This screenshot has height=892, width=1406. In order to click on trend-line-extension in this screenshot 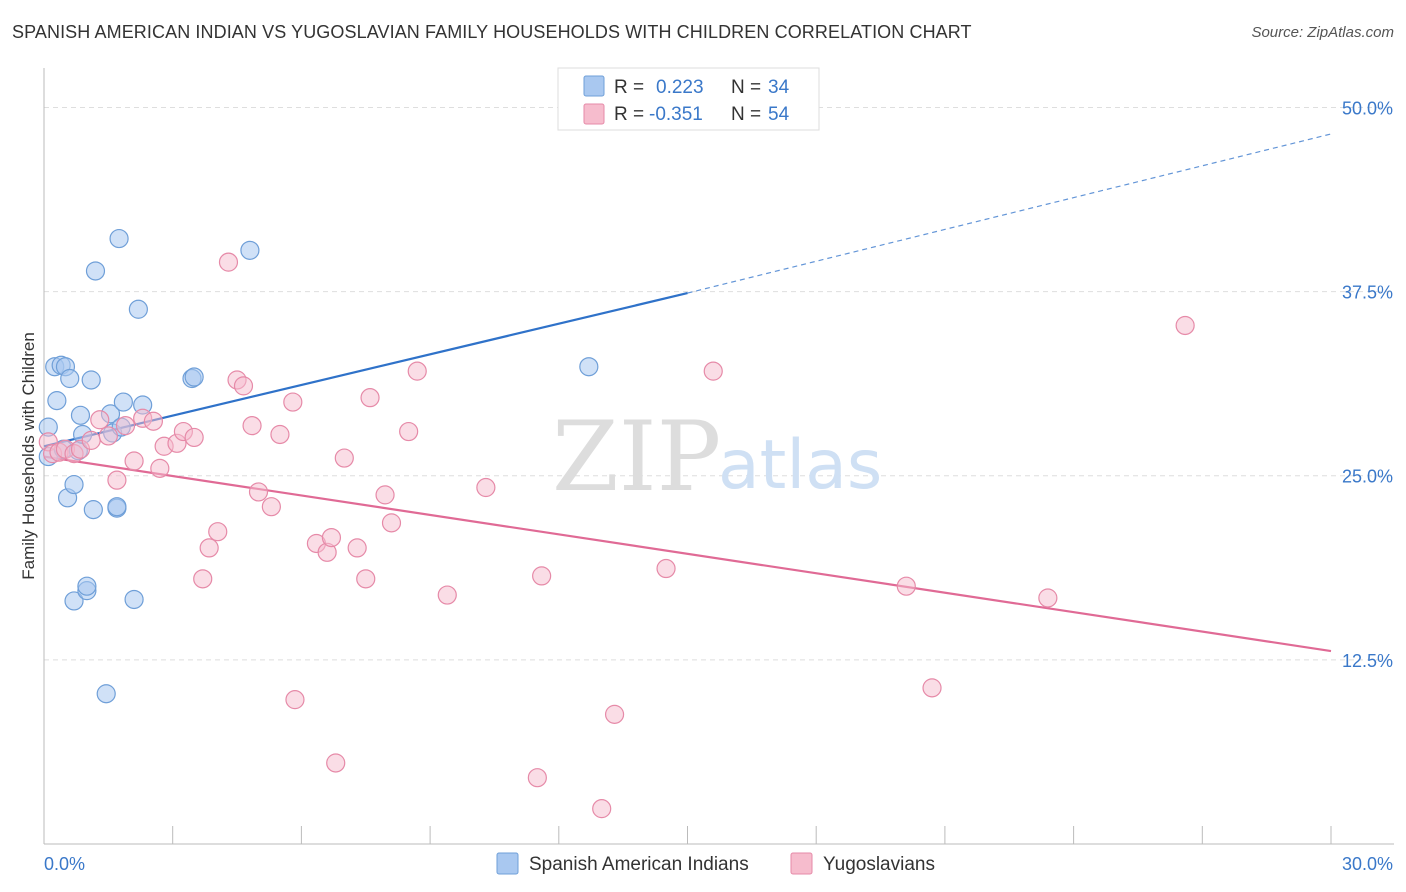, I will do `click(1009, 213)`.